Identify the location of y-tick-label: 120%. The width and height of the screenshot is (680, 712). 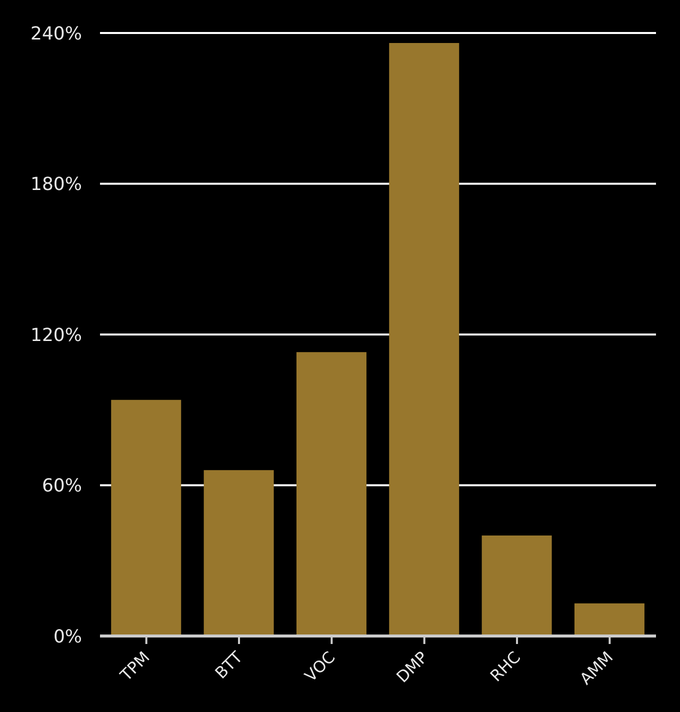
(56, 335).